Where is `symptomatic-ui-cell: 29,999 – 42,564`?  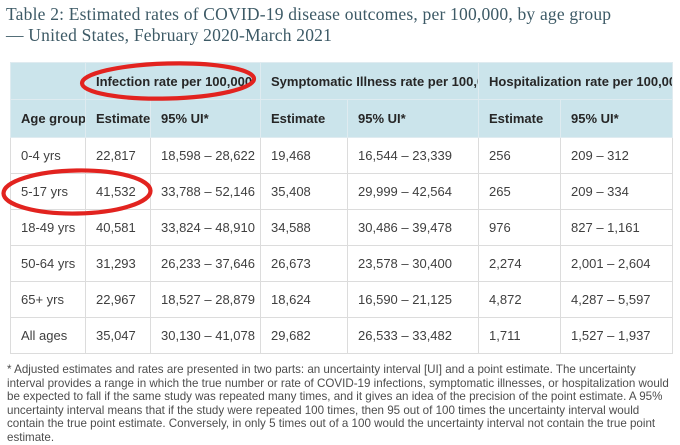 symptomatic-ui-cell: 29,999 – 42,564 is located at coordinates (413, 191).